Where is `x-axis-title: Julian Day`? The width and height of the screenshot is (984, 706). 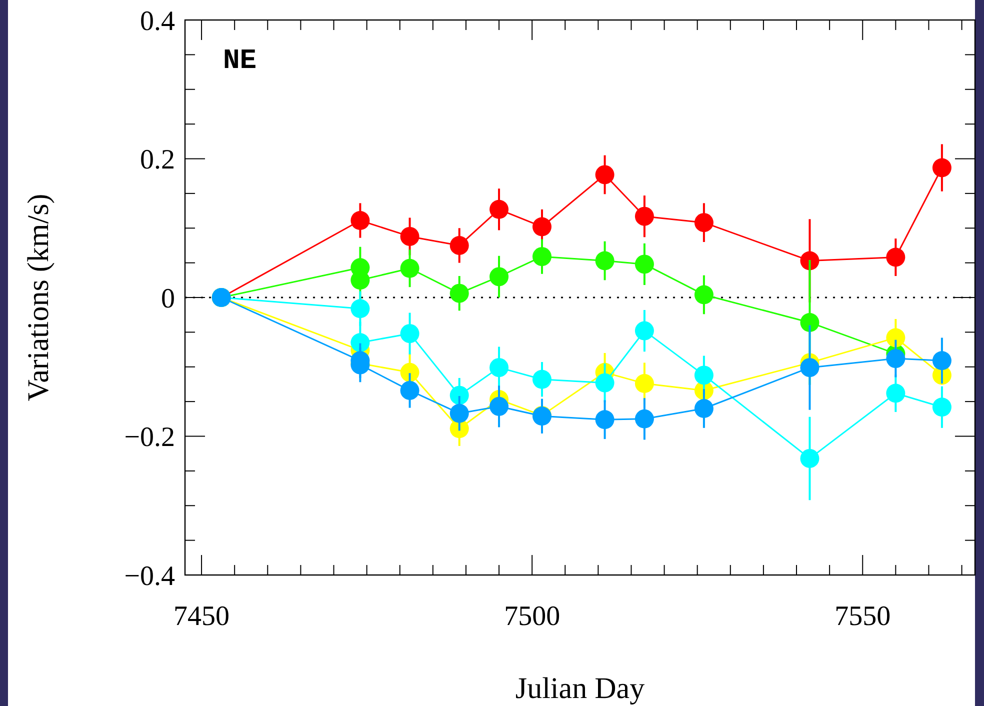 x-axis-title: Julian Day is located at coordinates (580, 688).